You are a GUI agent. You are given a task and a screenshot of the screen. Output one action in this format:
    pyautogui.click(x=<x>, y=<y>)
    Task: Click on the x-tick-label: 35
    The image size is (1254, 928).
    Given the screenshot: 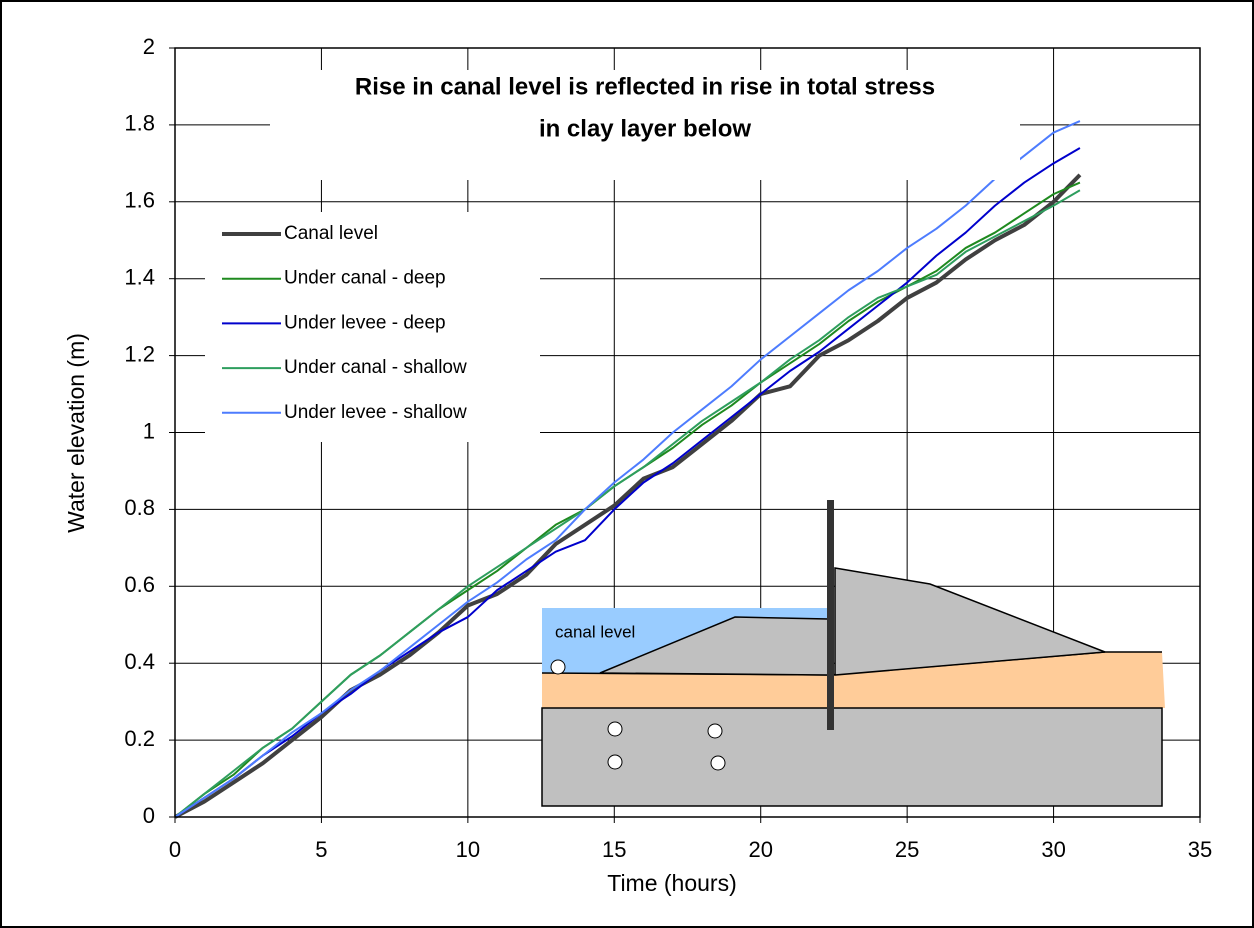 What is the action you would take?
    pyautogui.click(x=1200, y=849)
    